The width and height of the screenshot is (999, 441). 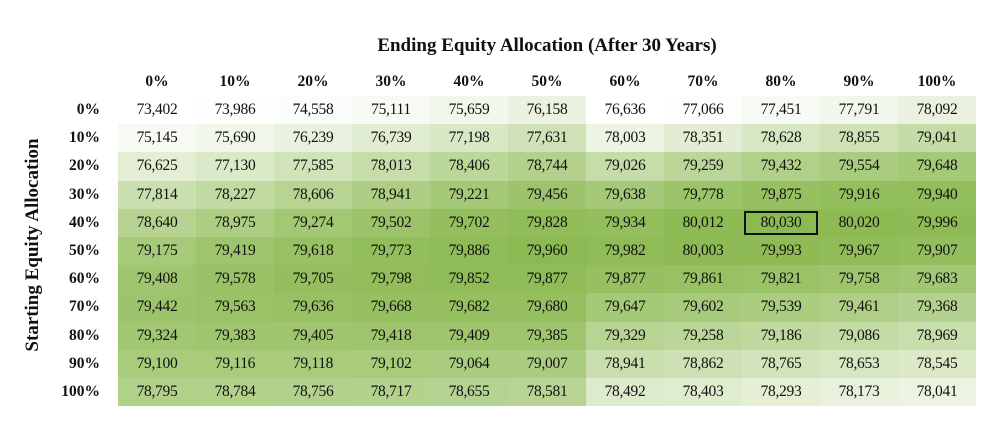 What do you see at coordinates (781, 363) in the screenshot?
I see `heatmap-cell: 78,765` at bounding box center [781, 363].